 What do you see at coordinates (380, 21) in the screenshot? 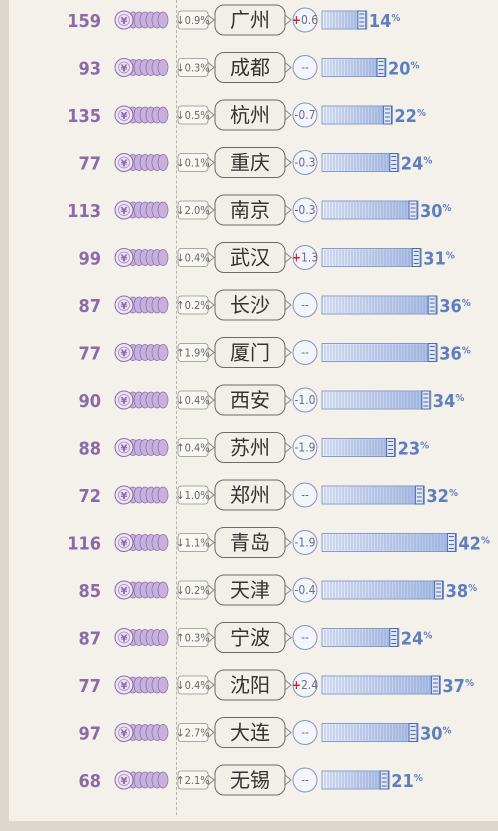
I see `share-percent-value: 14` at bounding box center [380, 21].